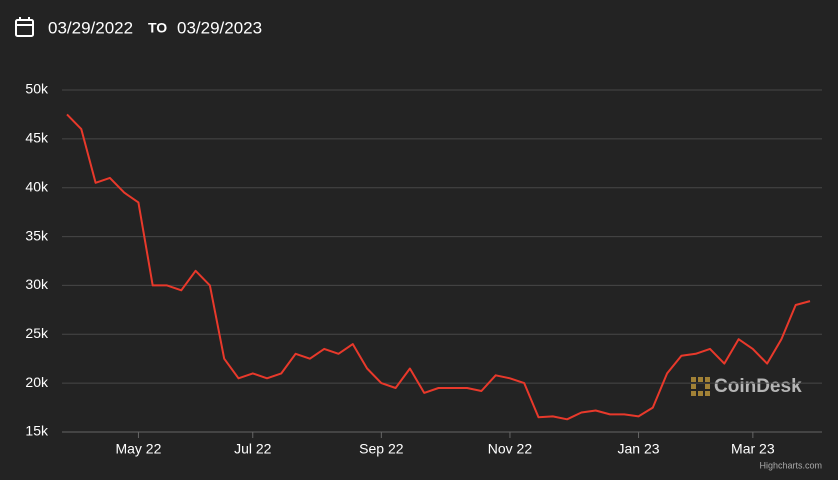 Image resolution: width=838 pixels, height=480 pixels. Describe the element at coordinates (37, 431) in the screenshot. I see `y-tick-label: 15k` at that location.